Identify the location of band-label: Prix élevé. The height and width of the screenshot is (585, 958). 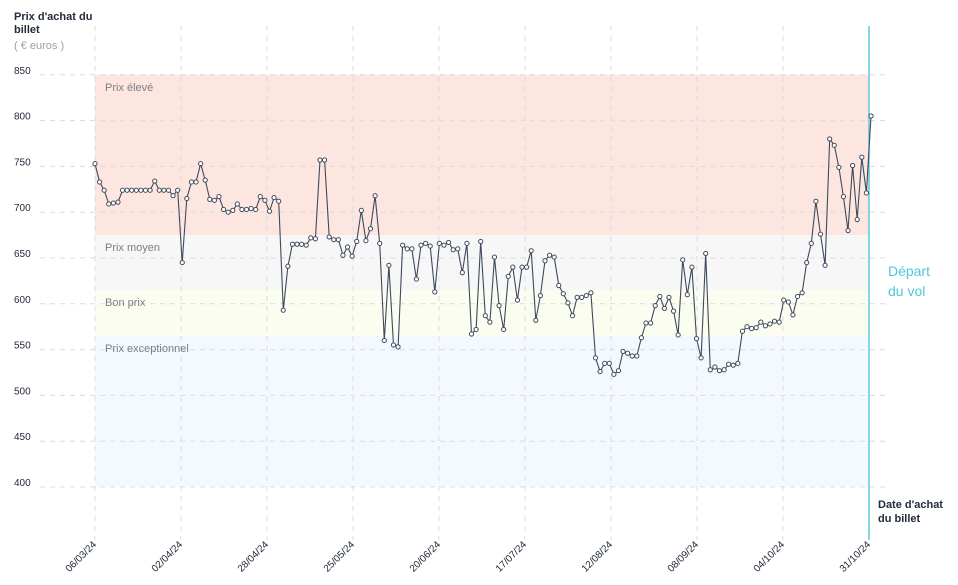
(129, 88).